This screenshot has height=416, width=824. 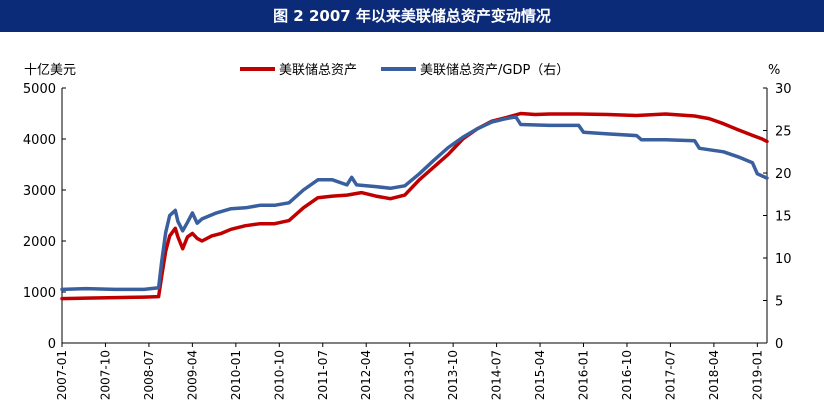 What do you see at coordinates (783, 89) in the screenshot?
I see `y-right-tick-label: 30` at bounding box center [783, 89].